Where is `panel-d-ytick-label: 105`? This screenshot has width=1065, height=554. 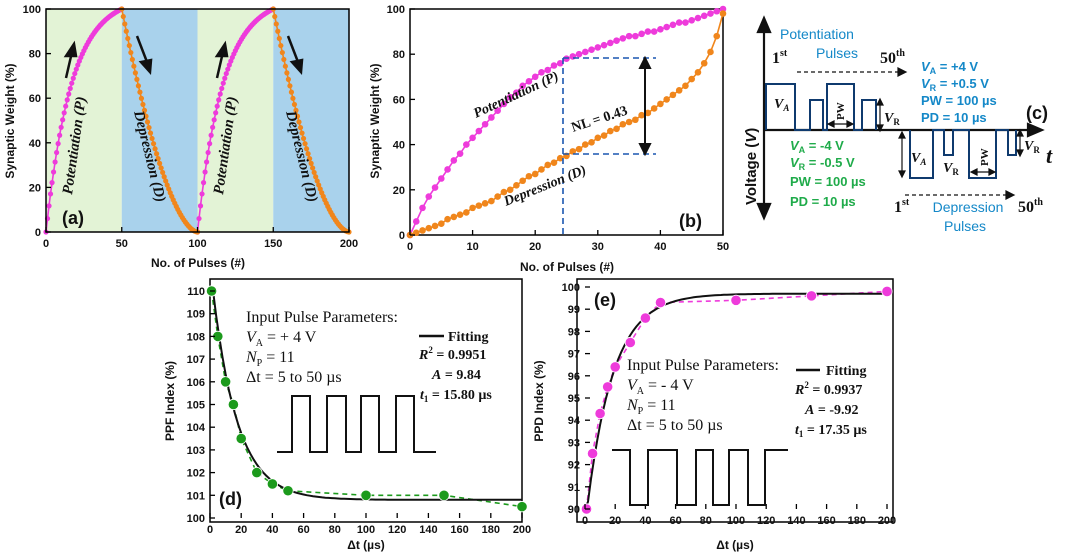 panel-d-ytick-label: 105 is located at coordinates (196, 406).